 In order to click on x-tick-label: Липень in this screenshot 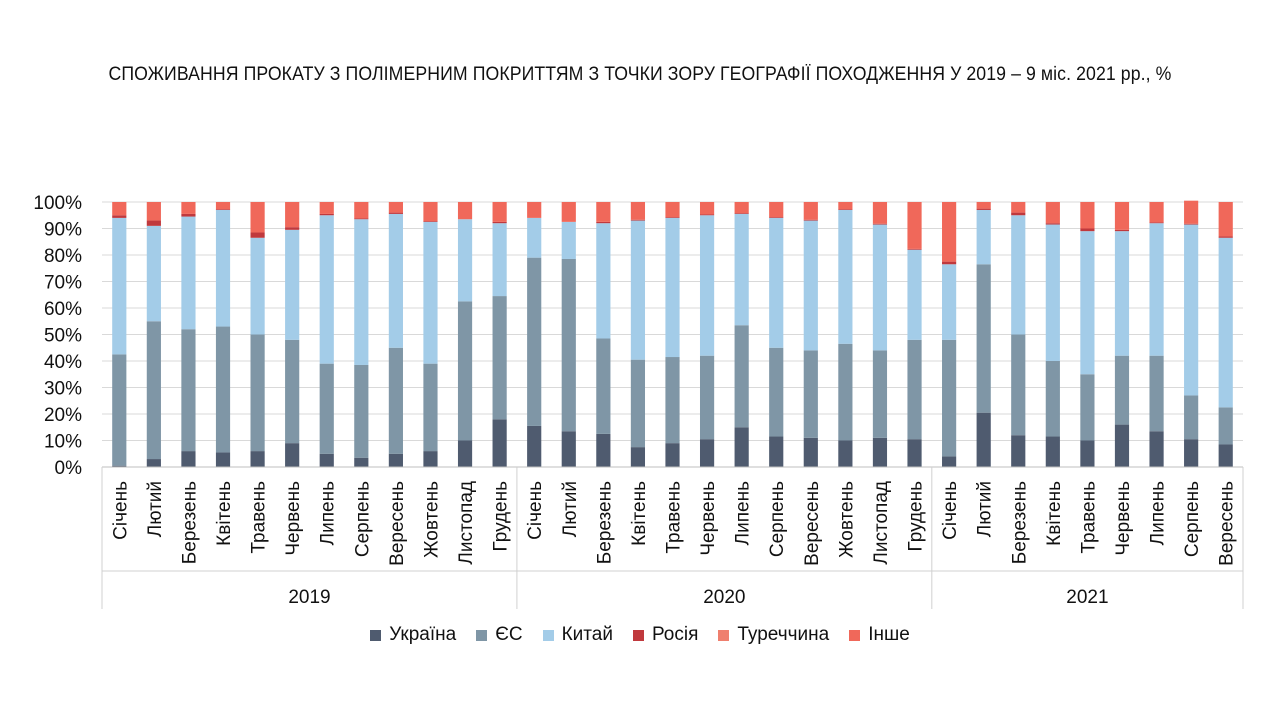, I will do `click(1158, 513)`.